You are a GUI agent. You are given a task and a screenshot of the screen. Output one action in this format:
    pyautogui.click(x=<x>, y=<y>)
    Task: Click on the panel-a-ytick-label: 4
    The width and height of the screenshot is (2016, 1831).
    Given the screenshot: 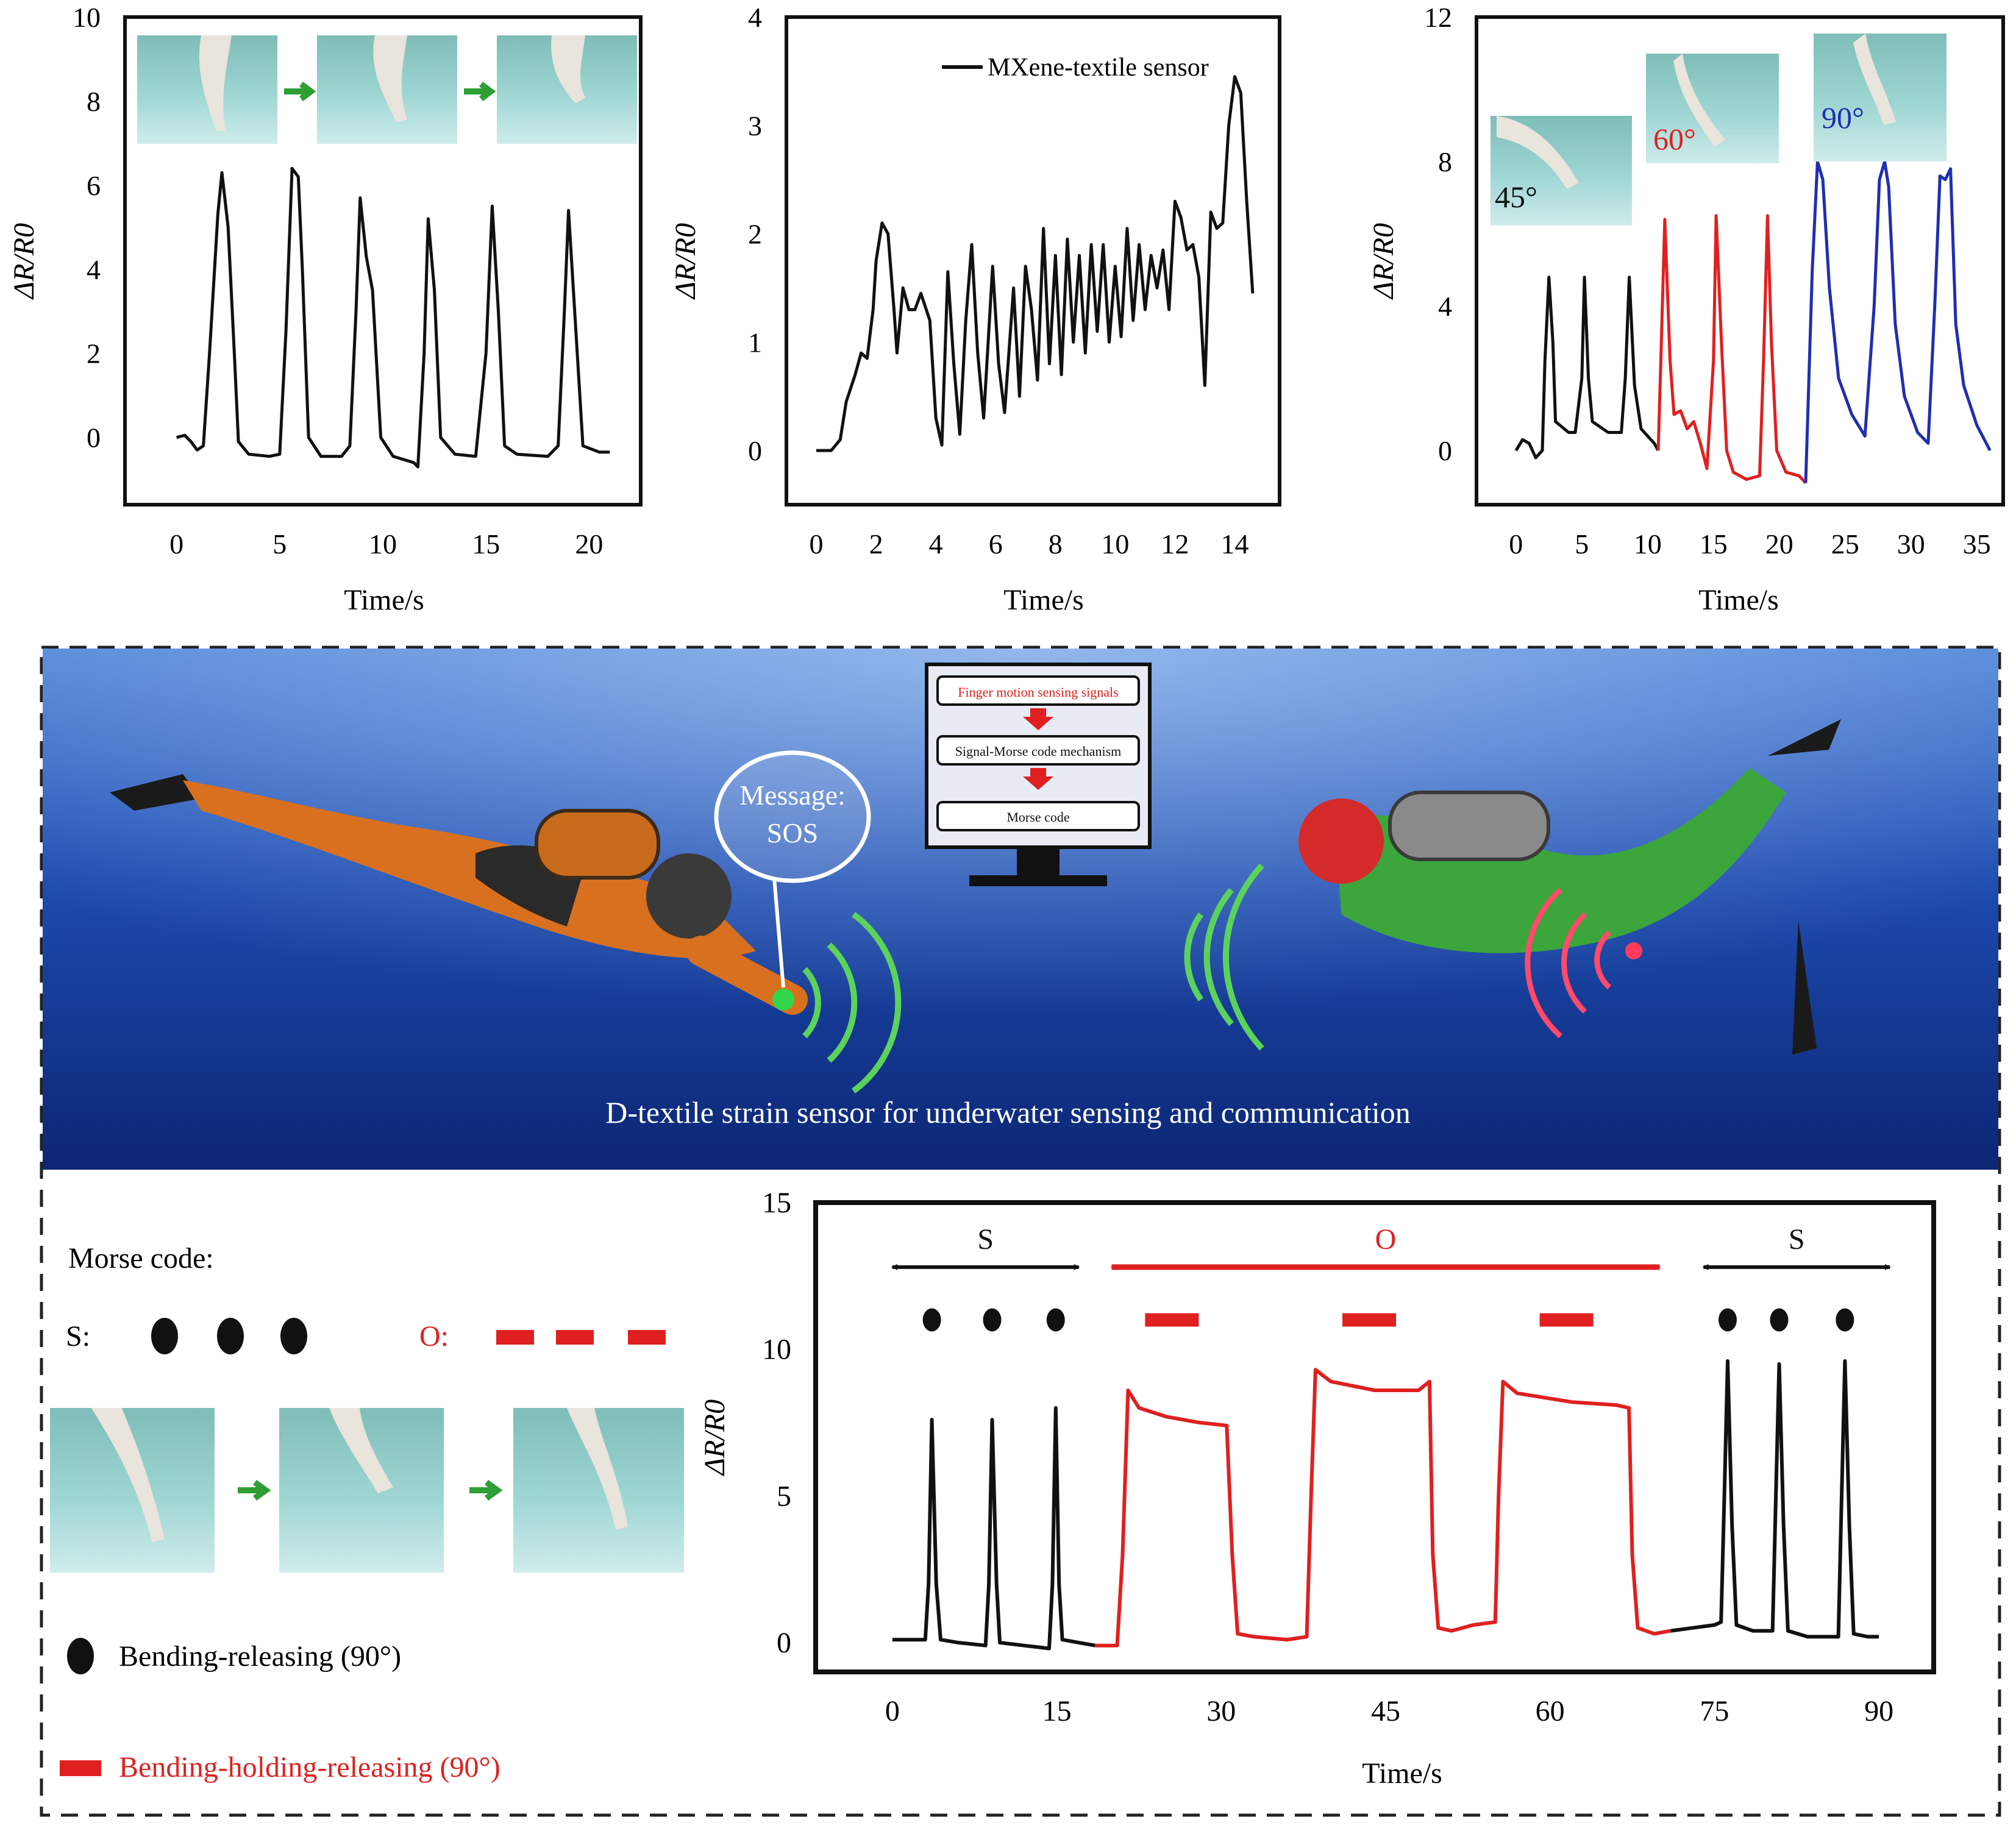 What is the action you would take?
    pyautogui.click(x=94, y=270)
    